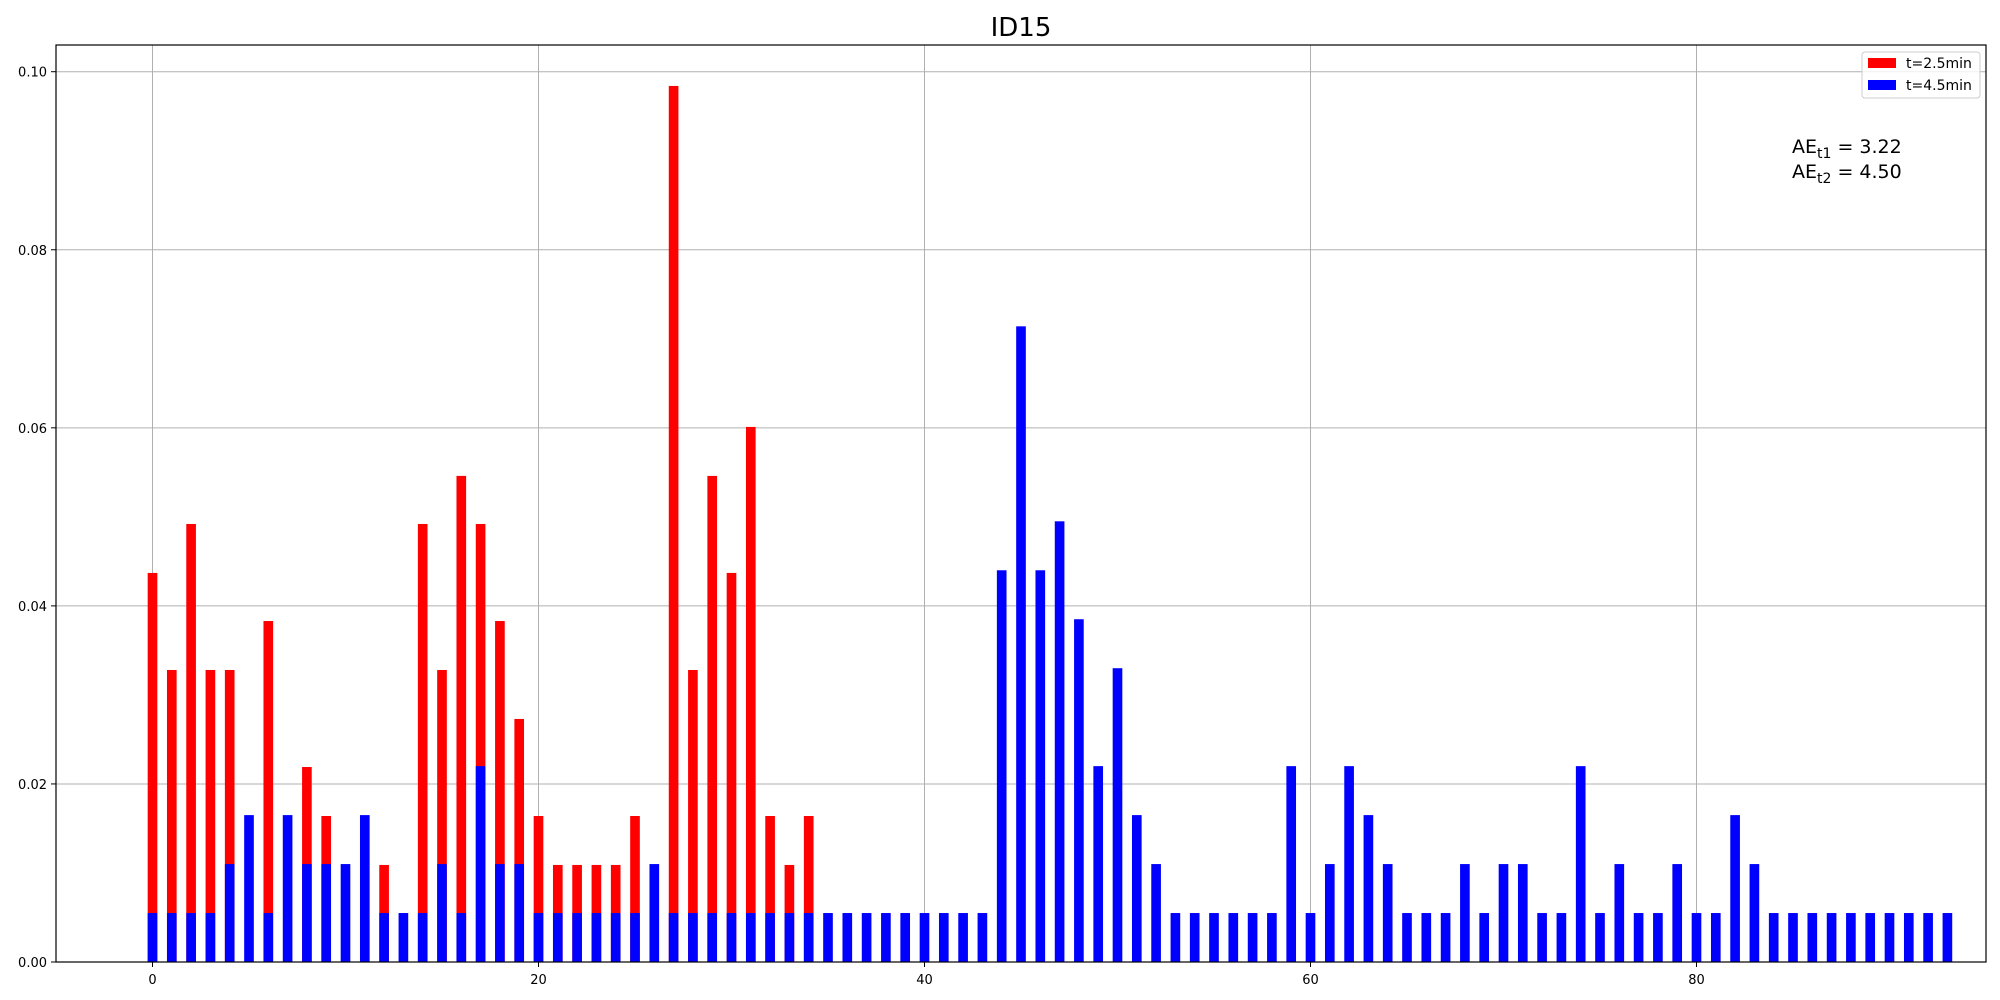 Image resolution: width=2000 pixels, height=1000 pixels. I want to click on y-tick-label: 0.04, so click(32, 607).